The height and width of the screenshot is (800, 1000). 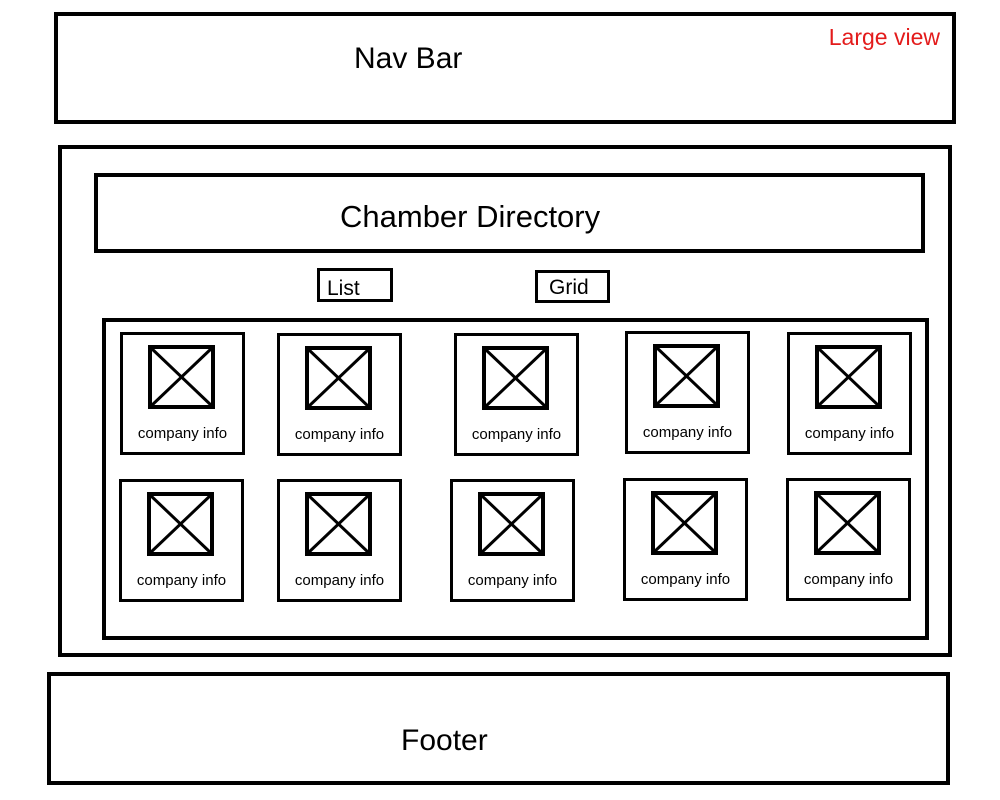 What do you see at coordinates (569, 287) in the screenshot?
I see `grid-view-label: Grid` at bounding box center [569, 287].